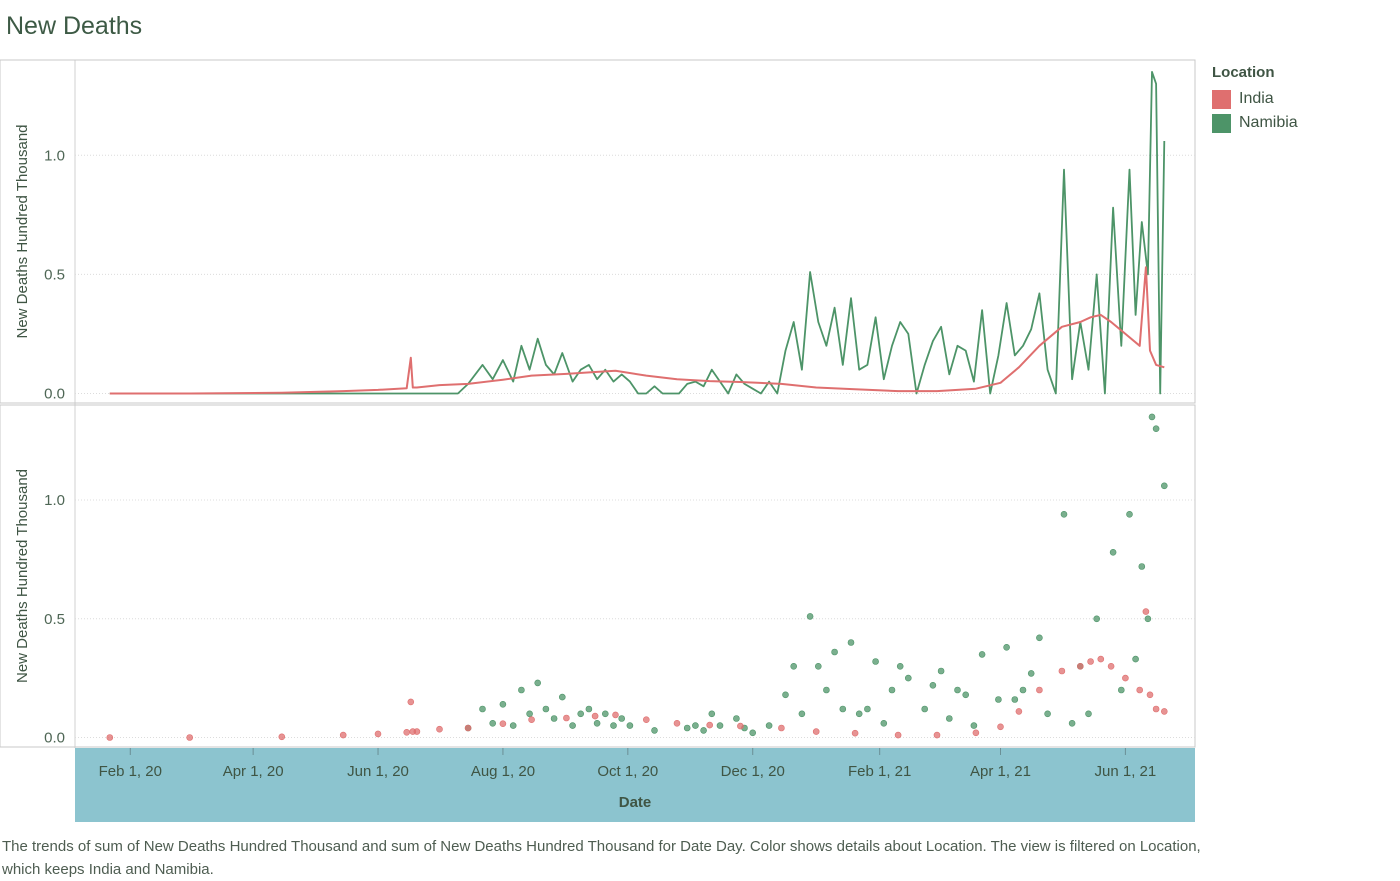 The image size is (1400, 881). Describe the element at coordinates (1268, 122) in the screenshot. I see `legend-label-namibia: Namibia` at that location.